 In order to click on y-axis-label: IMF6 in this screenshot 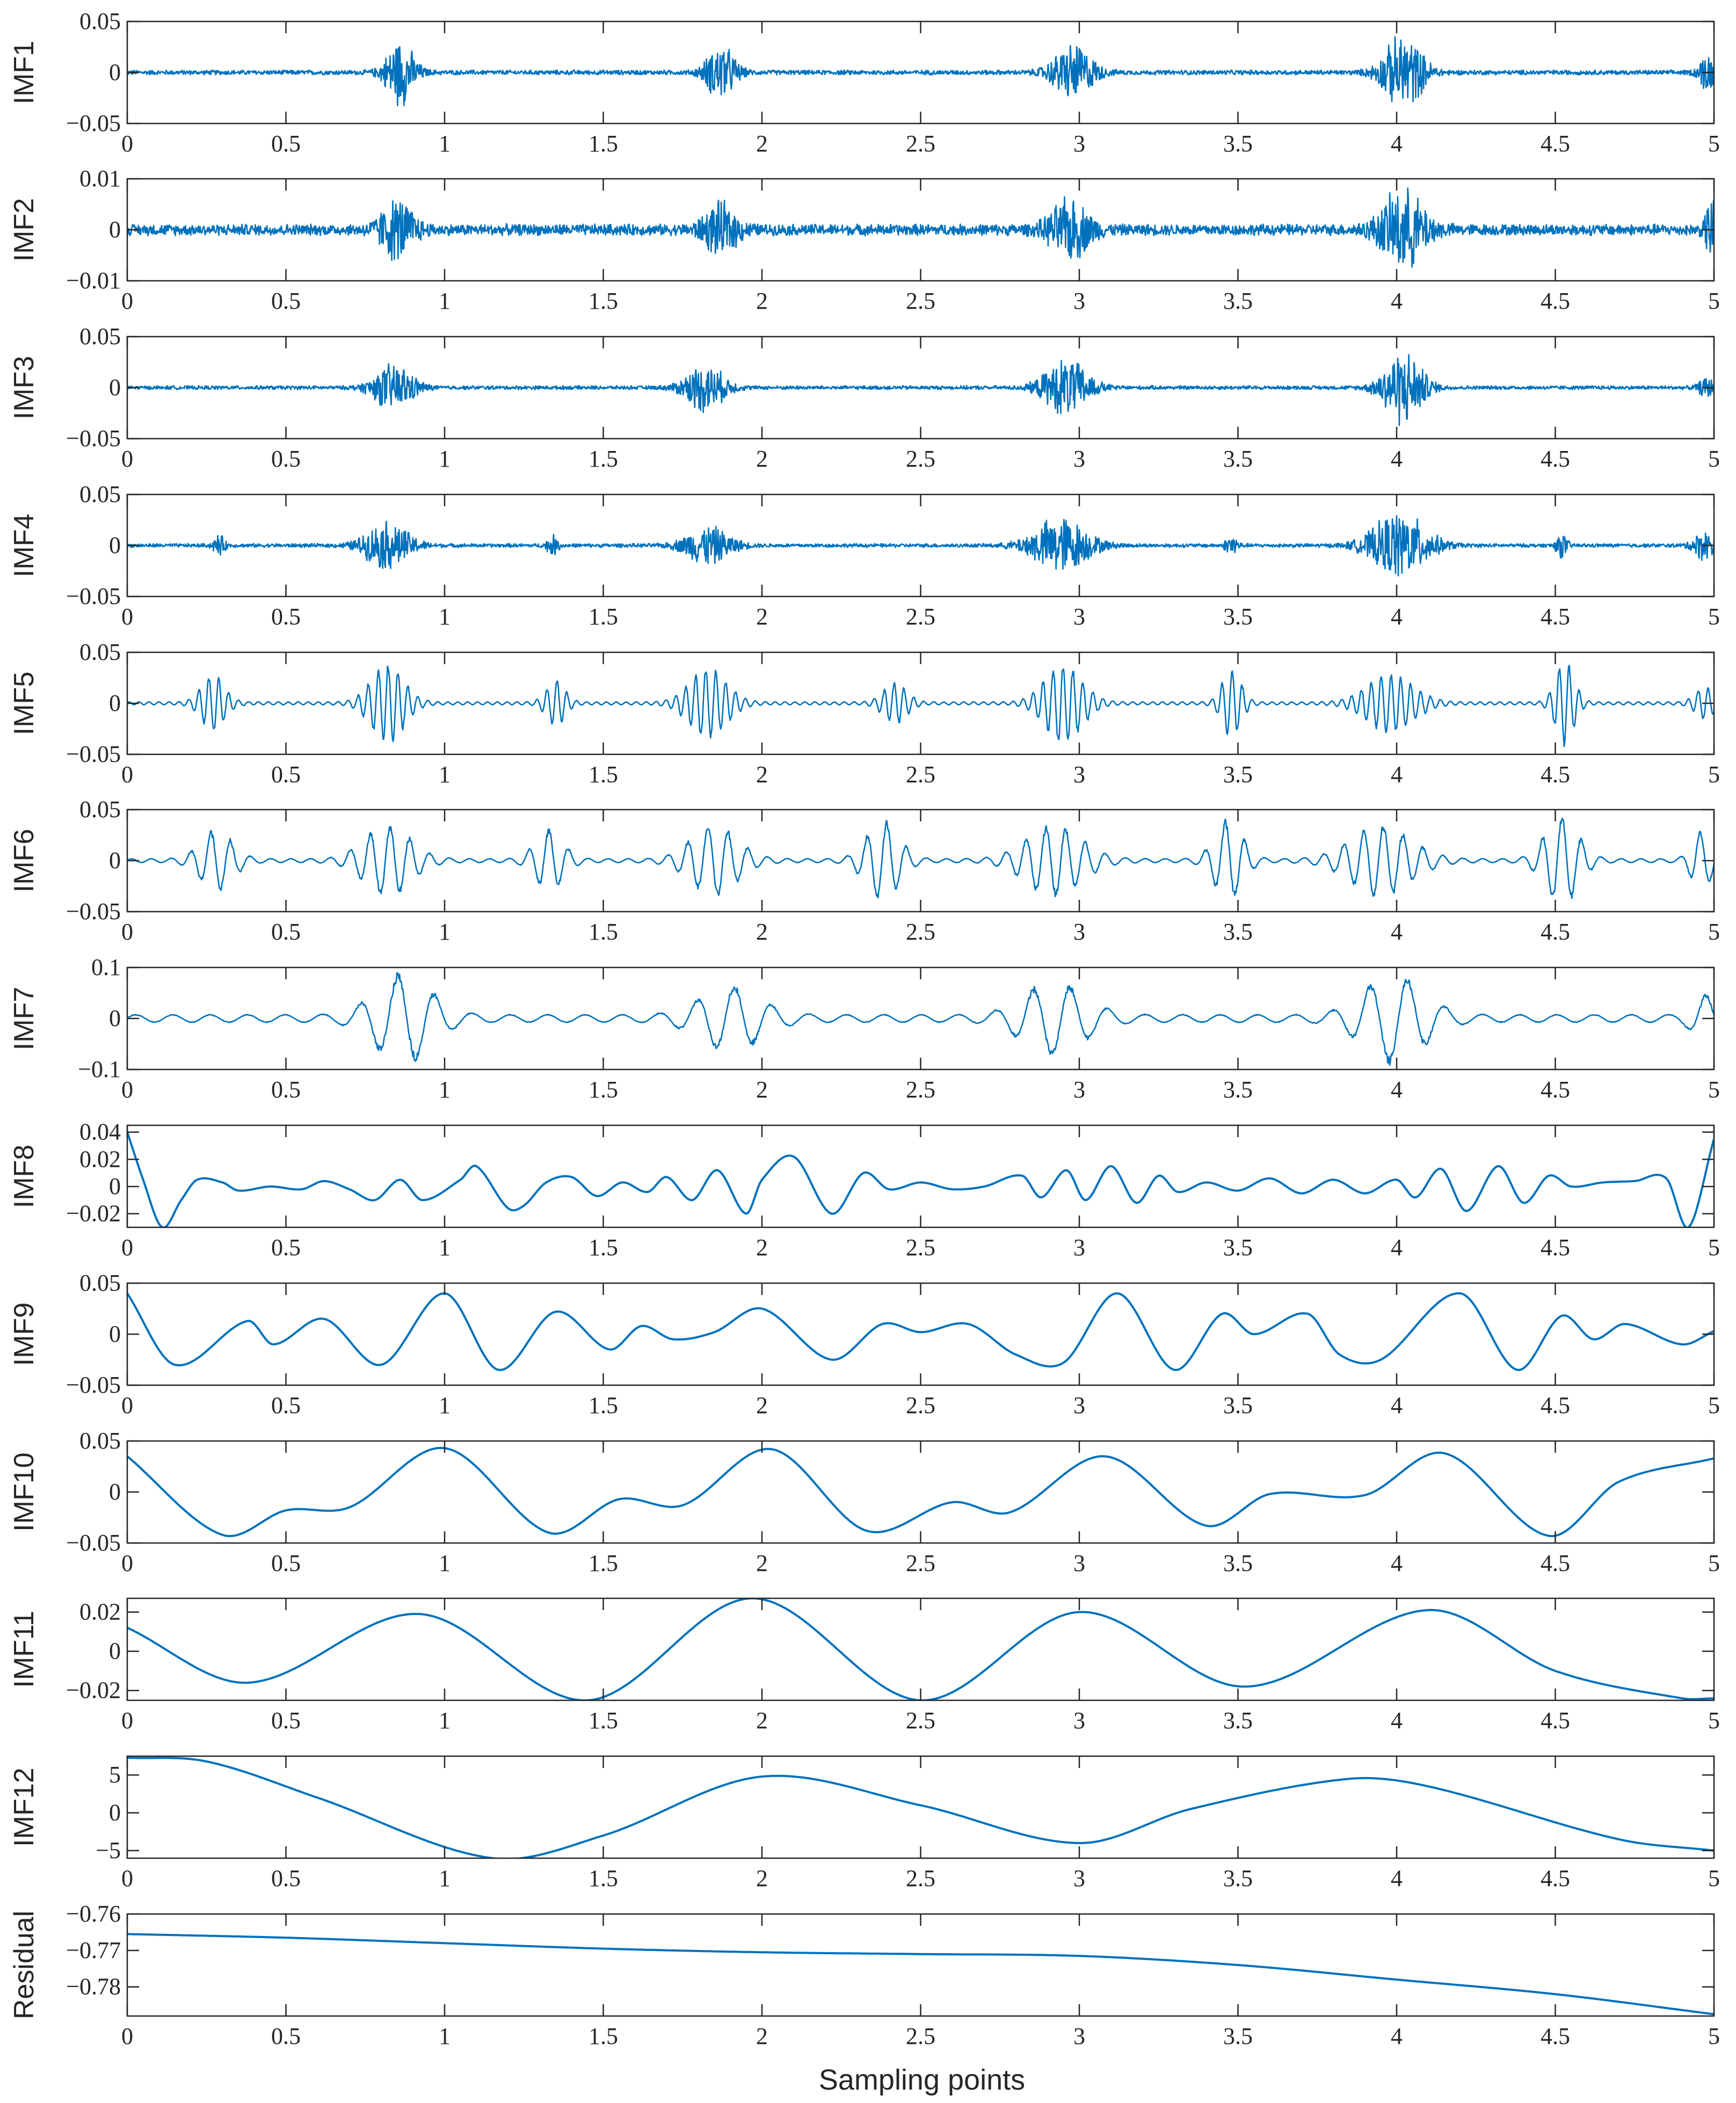, I will do `click(24, 860)`.